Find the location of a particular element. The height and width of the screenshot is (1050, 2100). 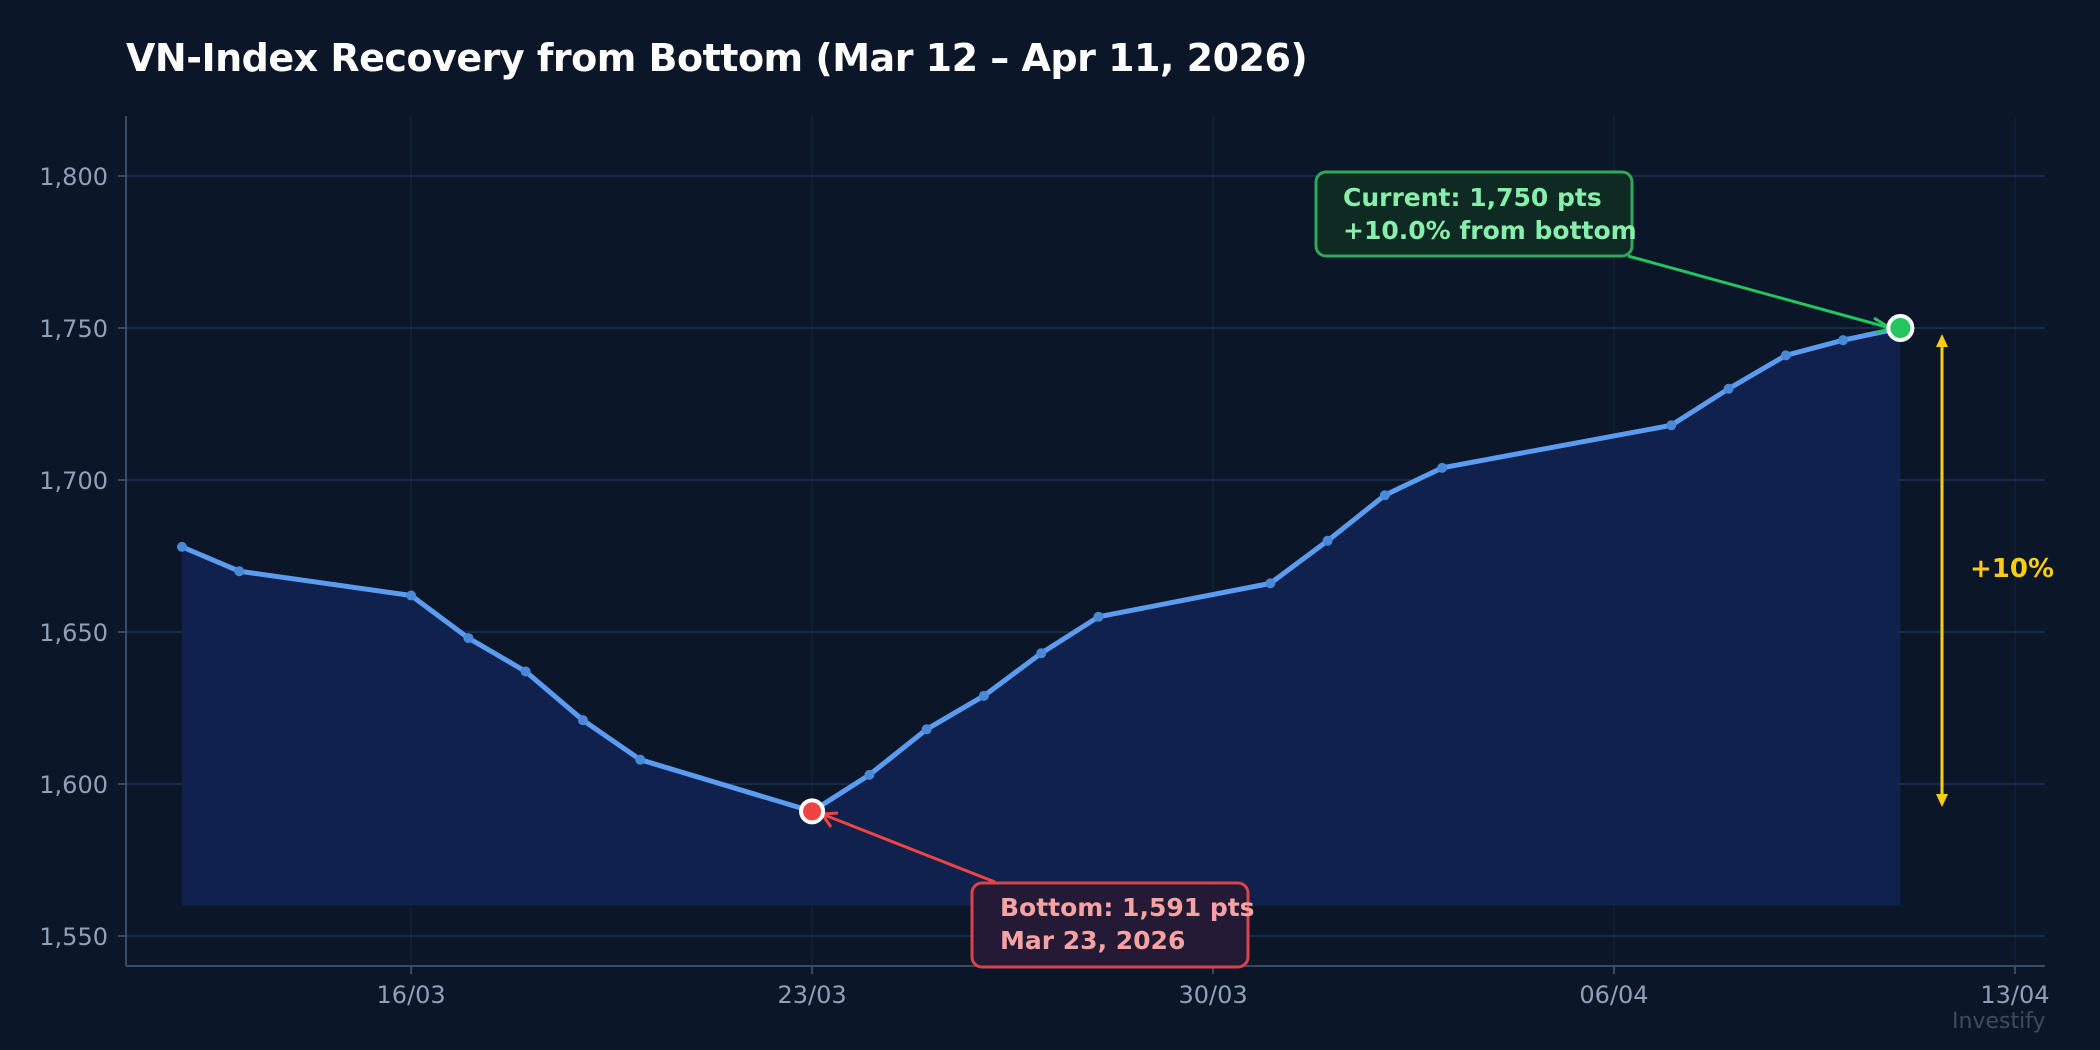

current-callout-line2: +10.0% from bottom is located at coordinates (1490, 230).